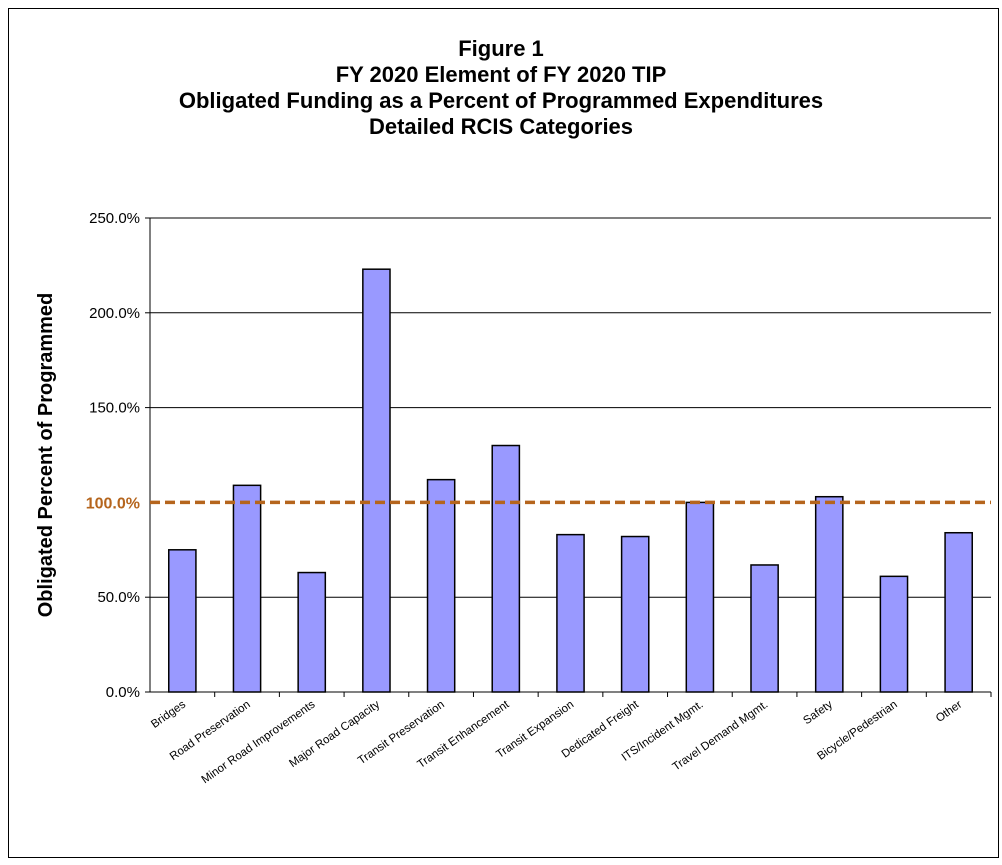  What do you see at coordinates (114, 313) in the screenshot?
I see `y-tick-label: 200.0%` at bounding box center [114, 313].